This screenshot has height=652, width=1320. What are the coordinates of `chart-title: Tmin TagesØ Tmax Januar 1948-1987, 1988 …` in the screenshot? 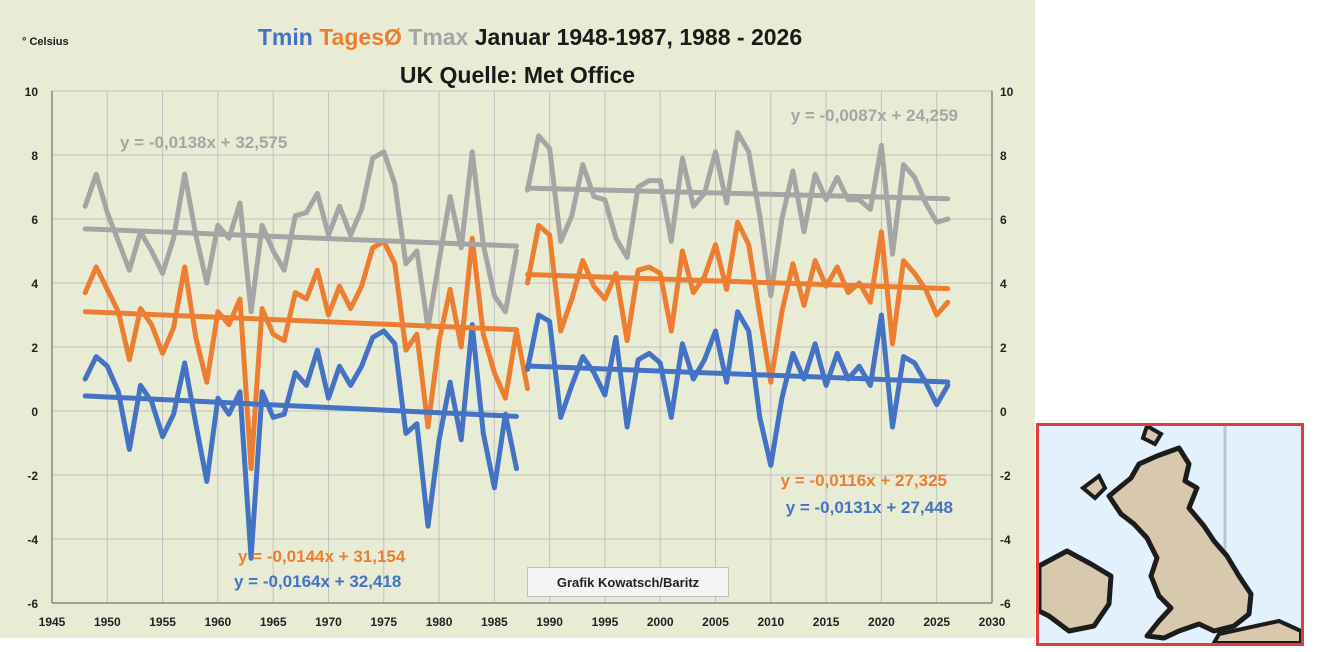 It's located at (530, 37).